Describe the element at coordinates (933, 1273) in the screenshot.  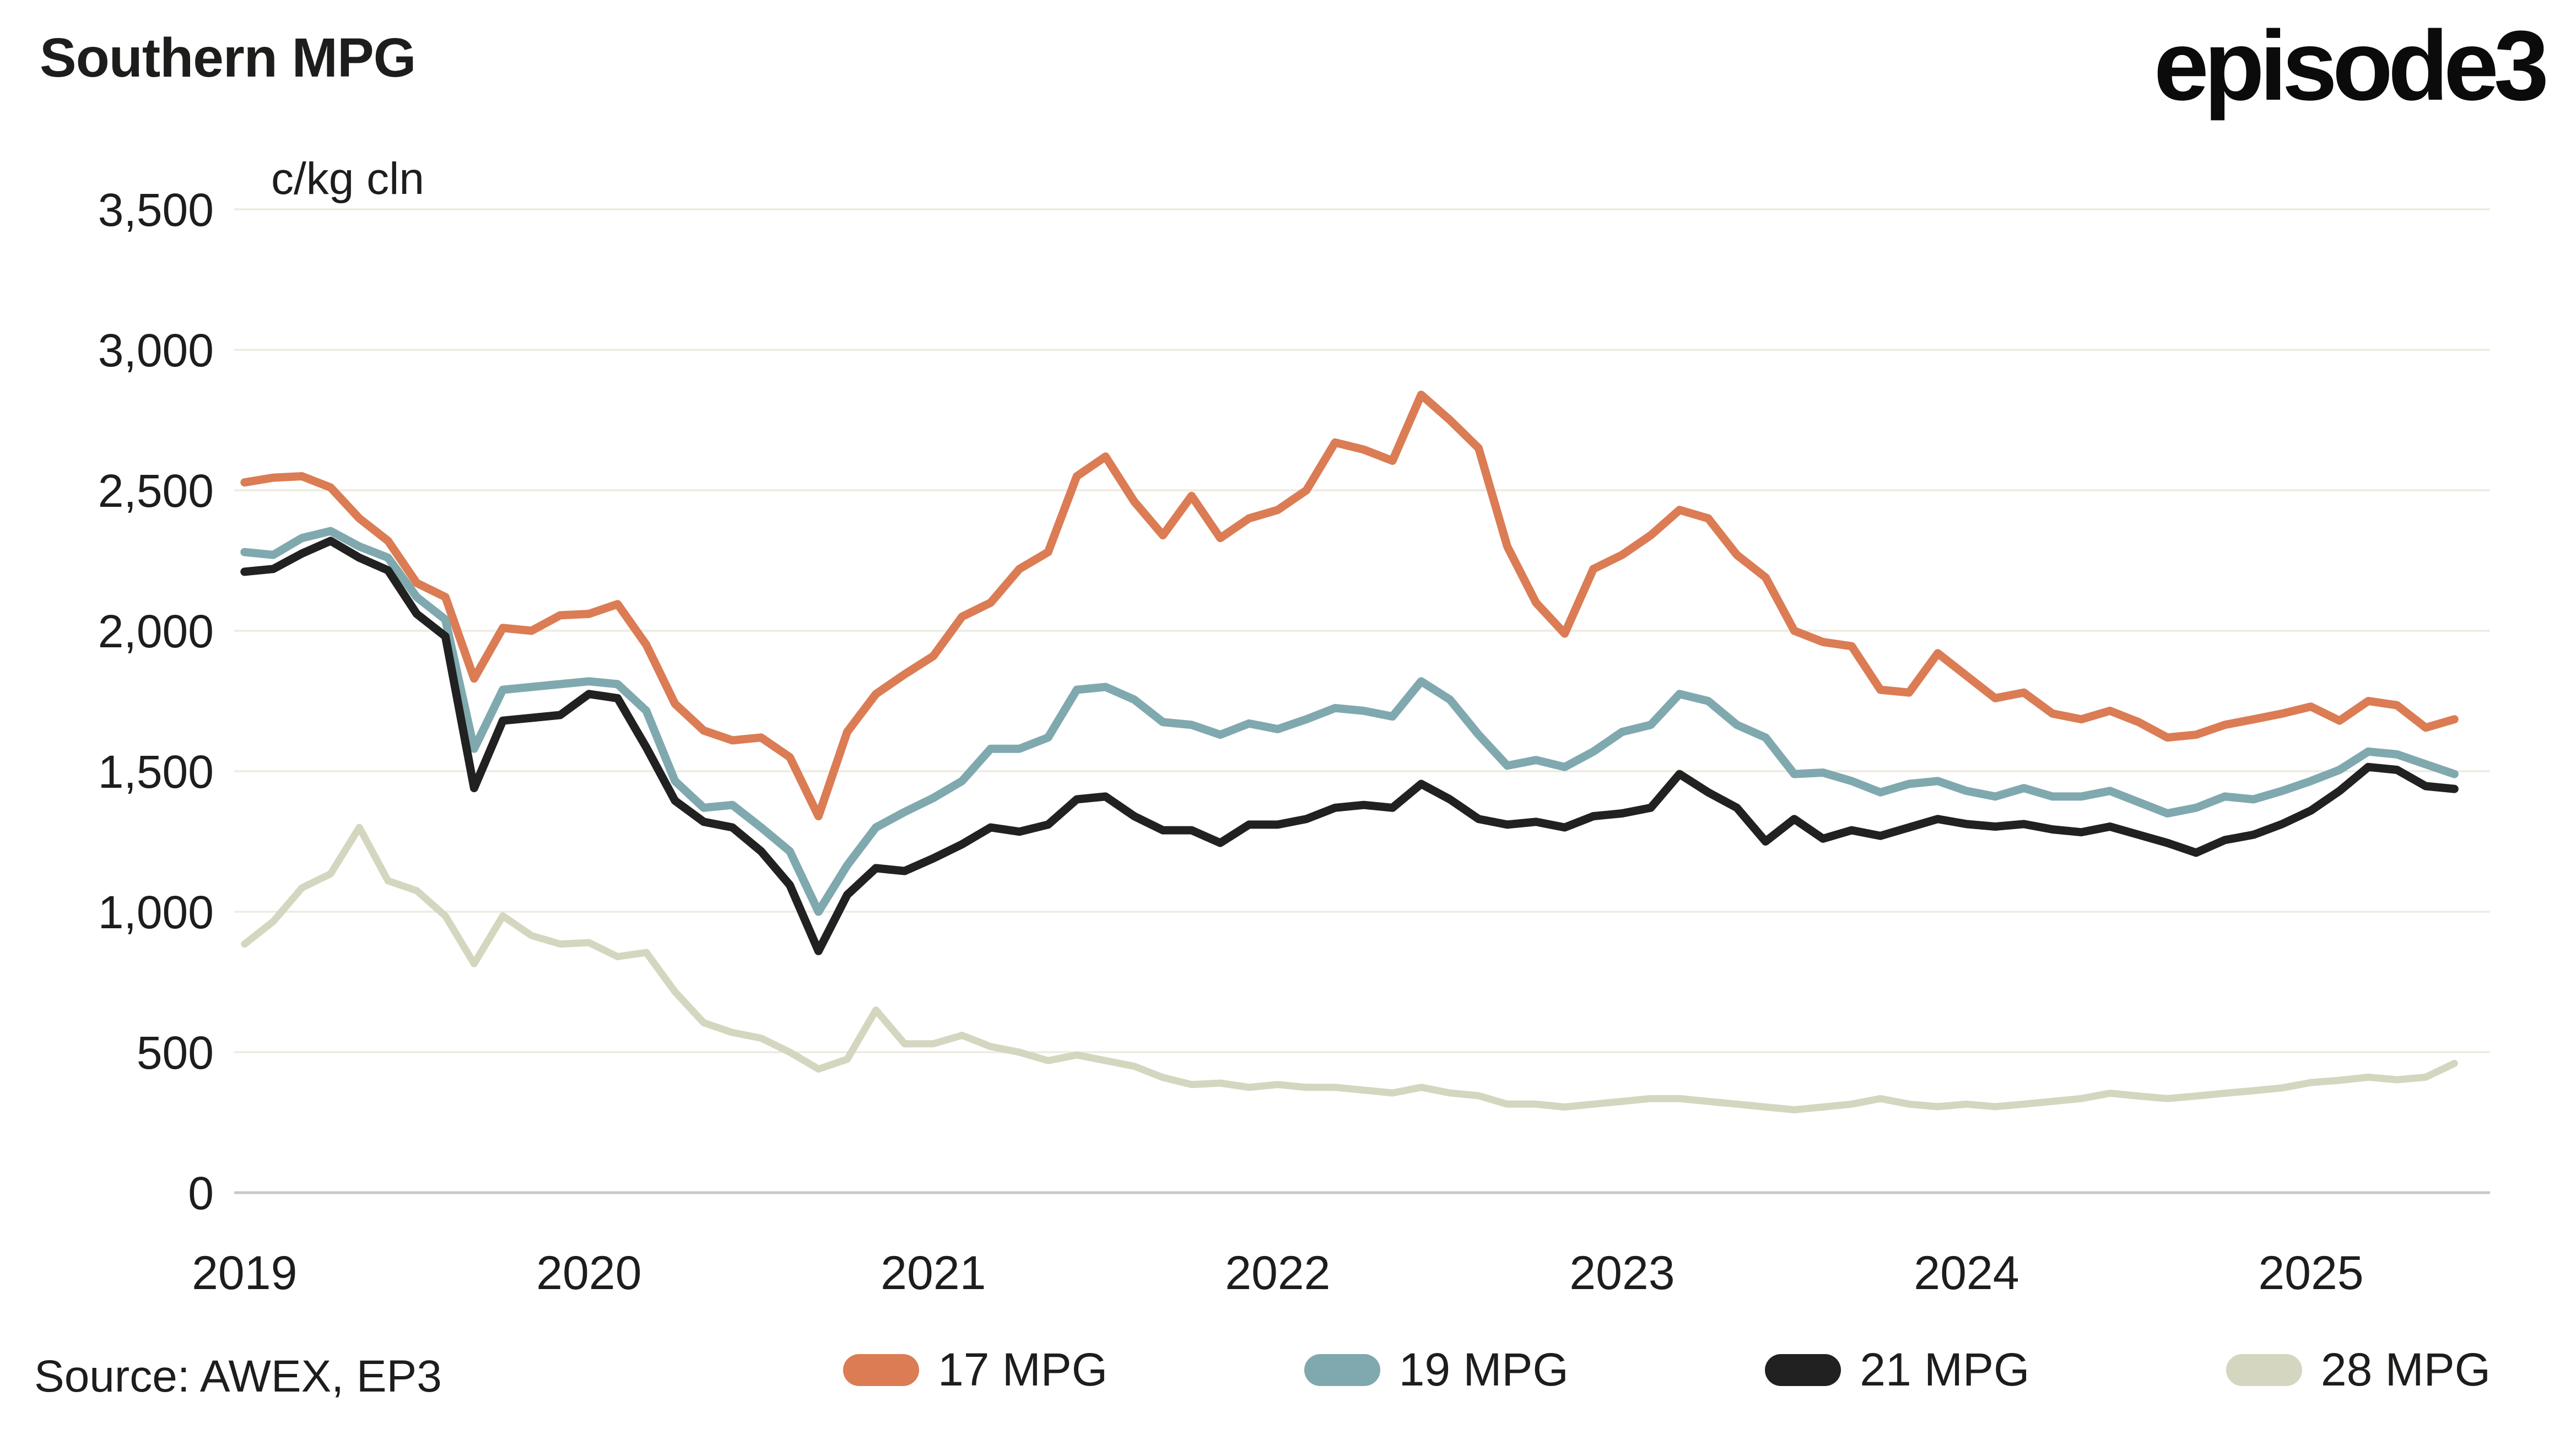
I see `x-tick-2021: 2021` at that location.